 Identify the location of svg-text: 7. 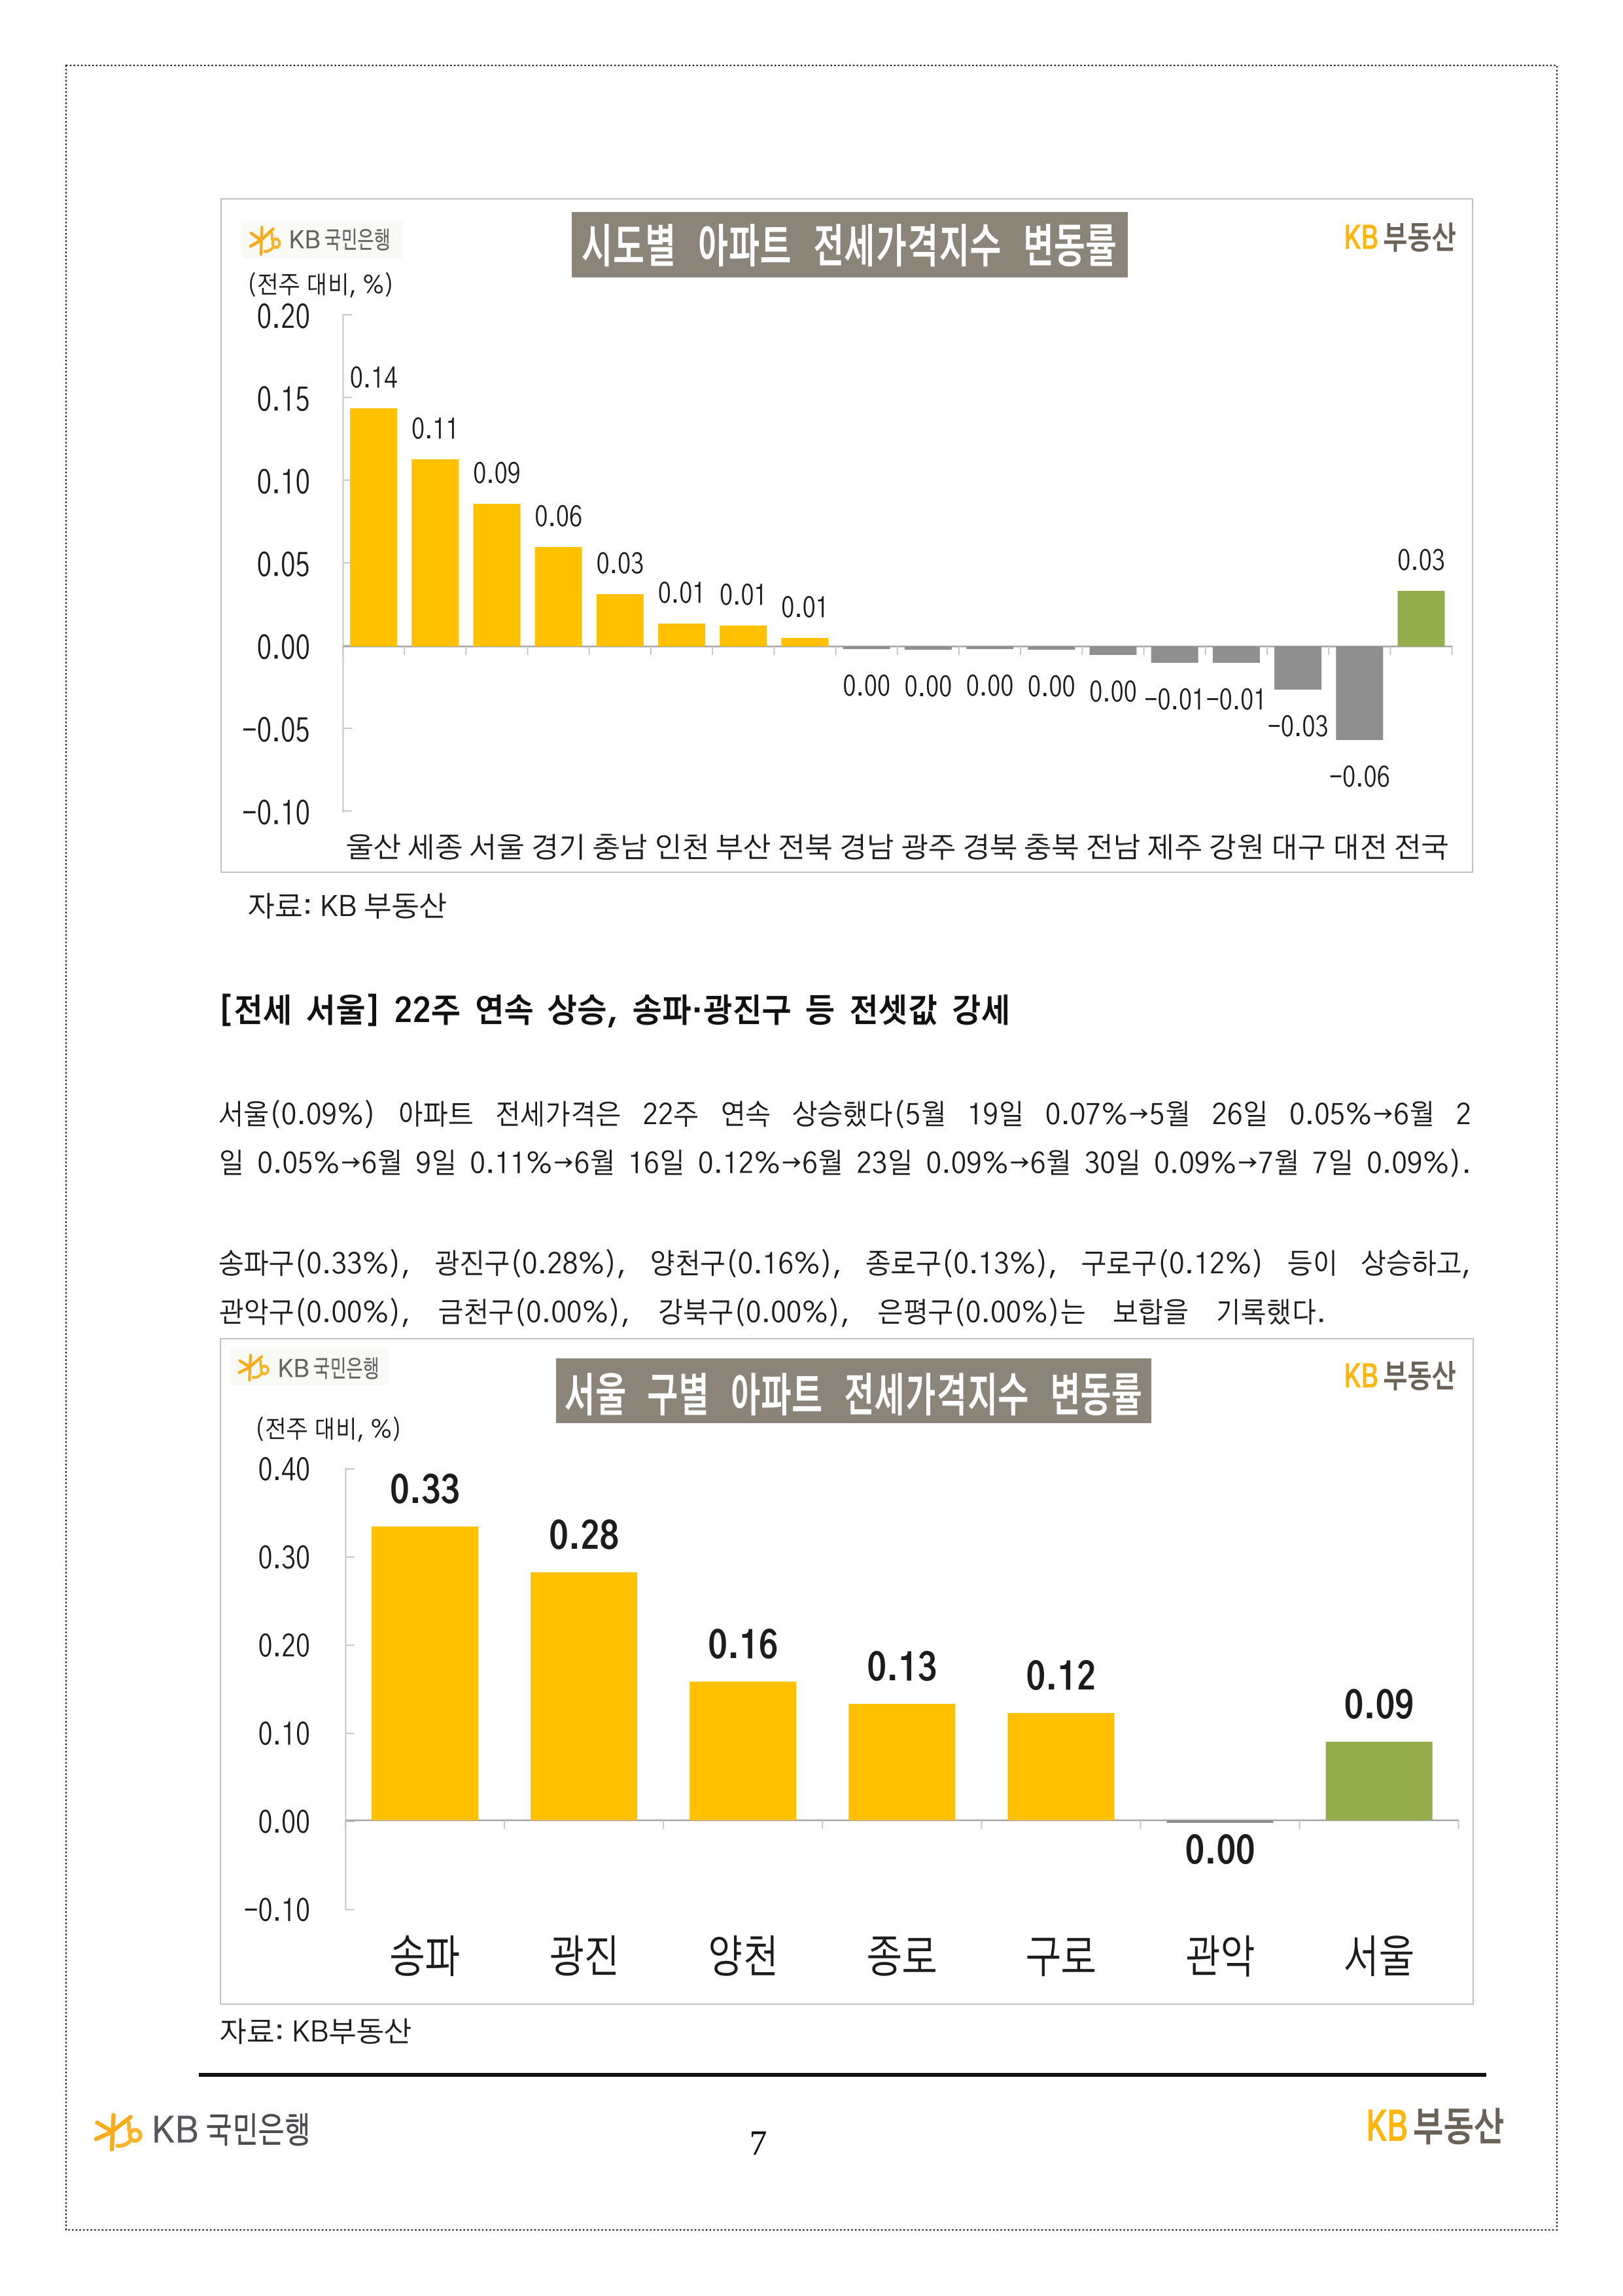
(759, 2143).